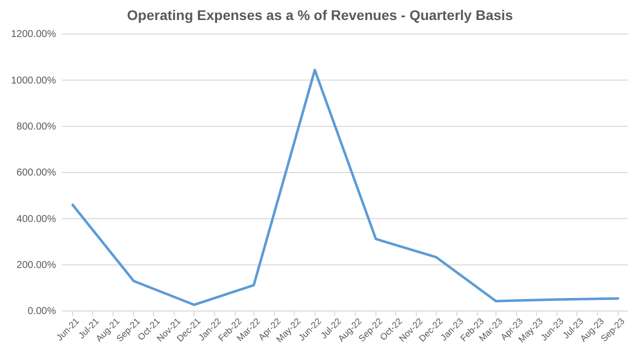  What do you see at coordinates (33, 34) in the screenshot?
I see `y-tick-label: 1200.00%` at bounding box center [33, 34].